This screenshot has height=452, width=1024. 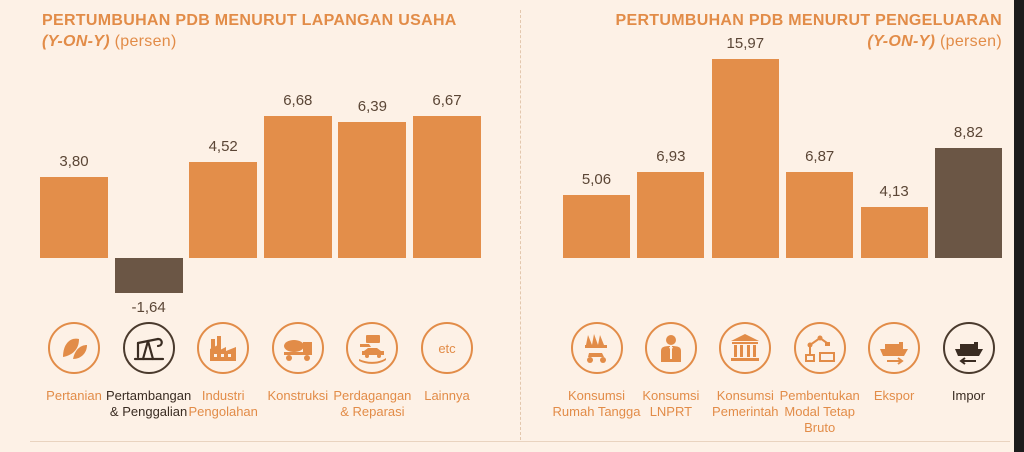 I want to click on panel-divider, so click(x=520, y=225).